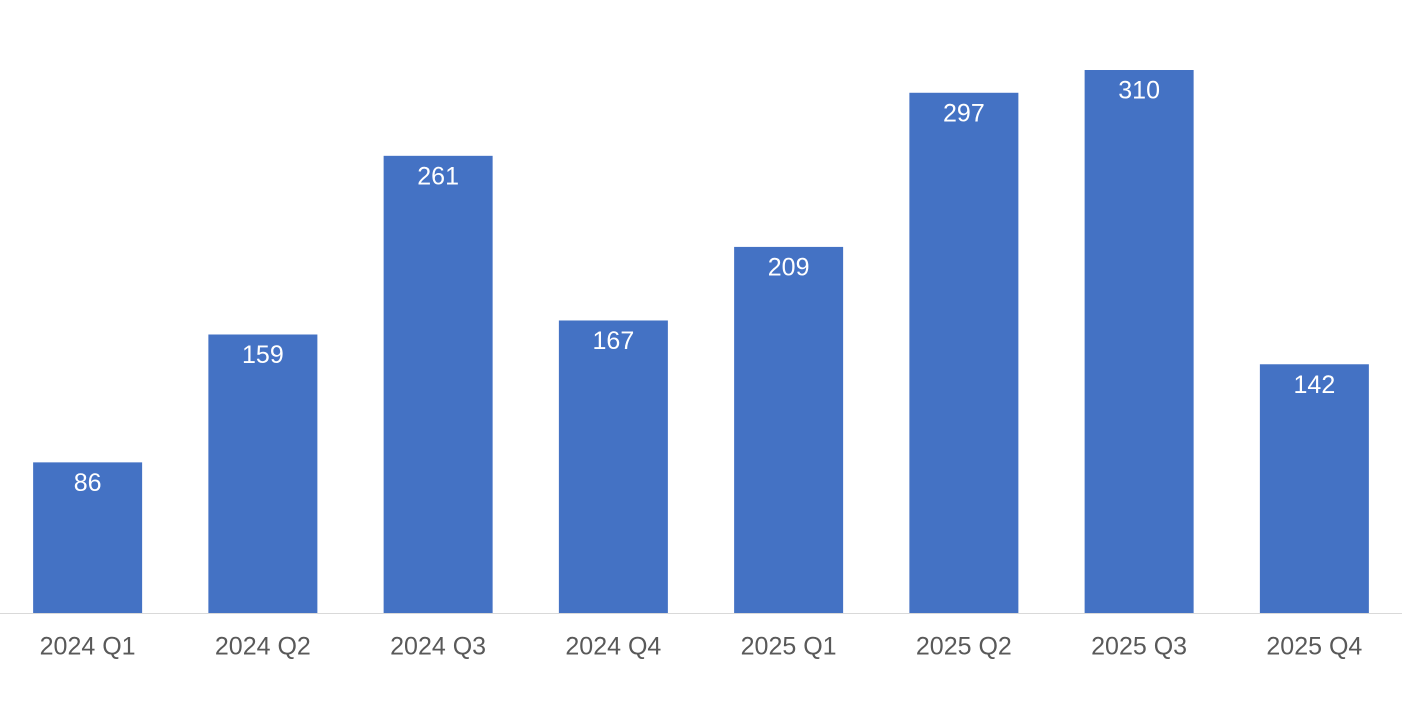  What do you see at coordinates (1314, 647) in the screenshot?
I see `x-tick-label: 2025 Q4` at bounding box center [1314, 647].